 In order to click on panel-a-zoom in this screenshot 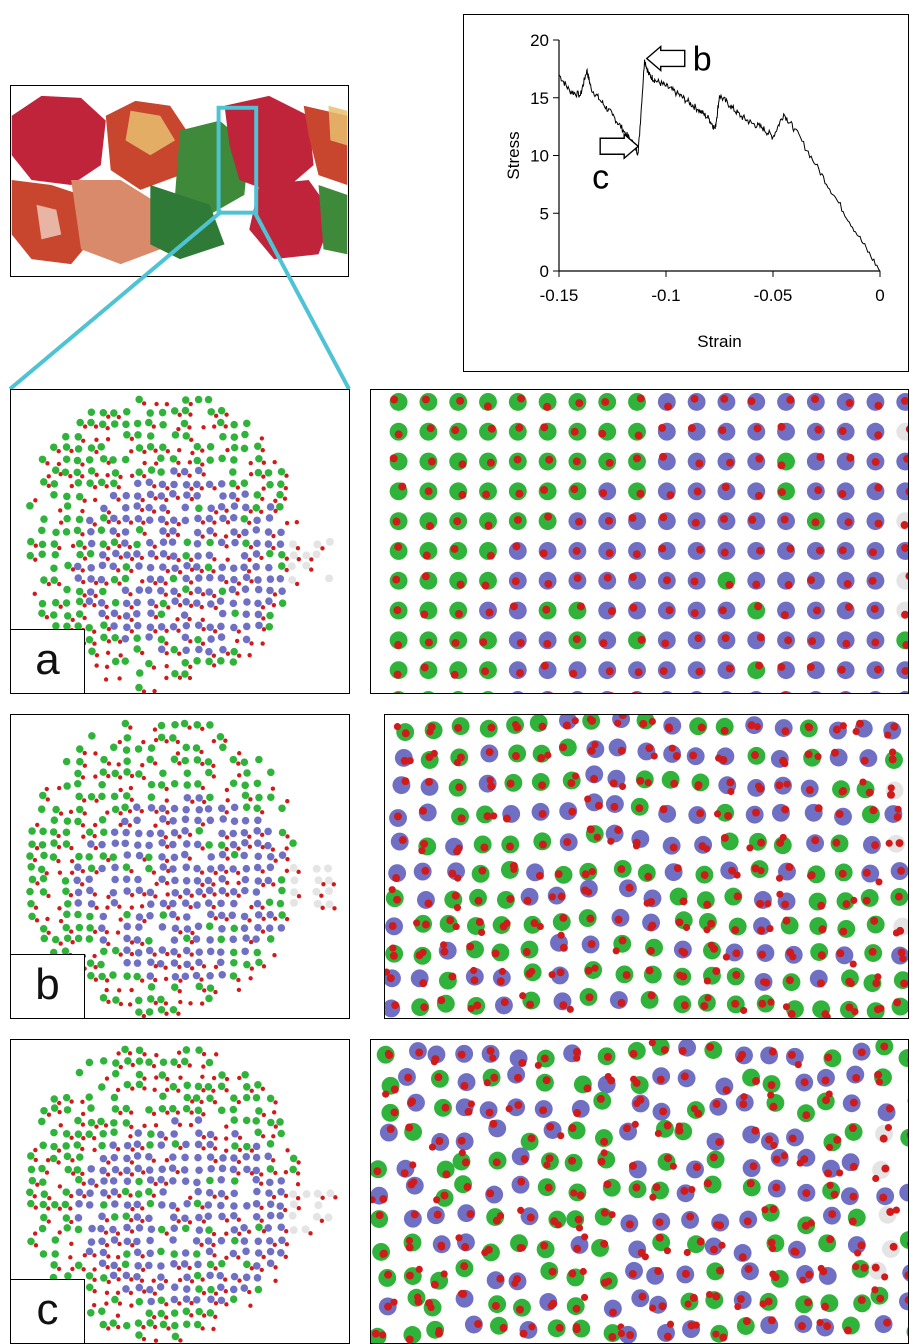, I will do `click(639, 541)`.